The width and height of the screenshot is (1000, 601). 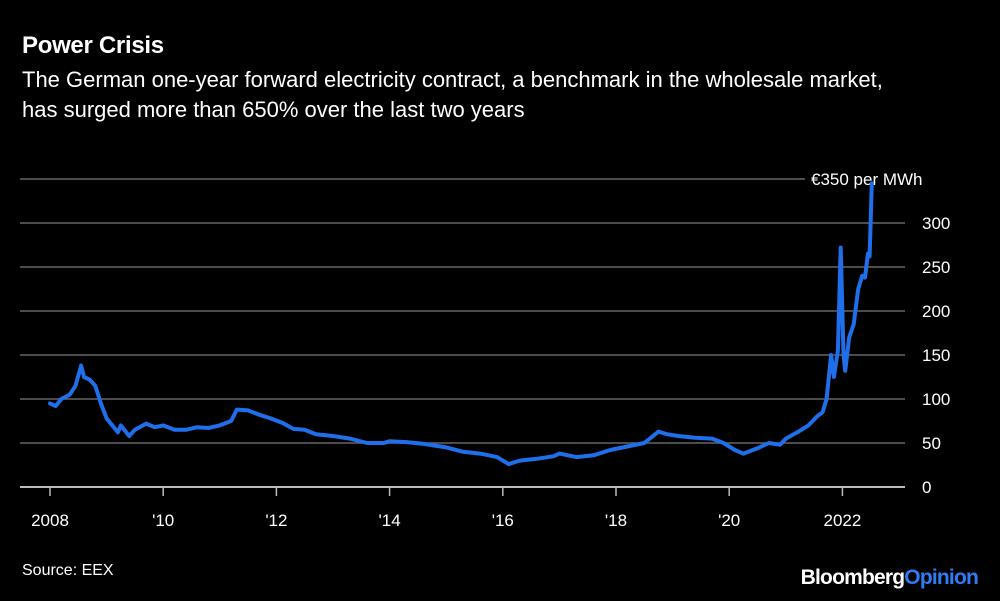 I want to click on source-note: Source: EEX, so click(x=68, y=570).